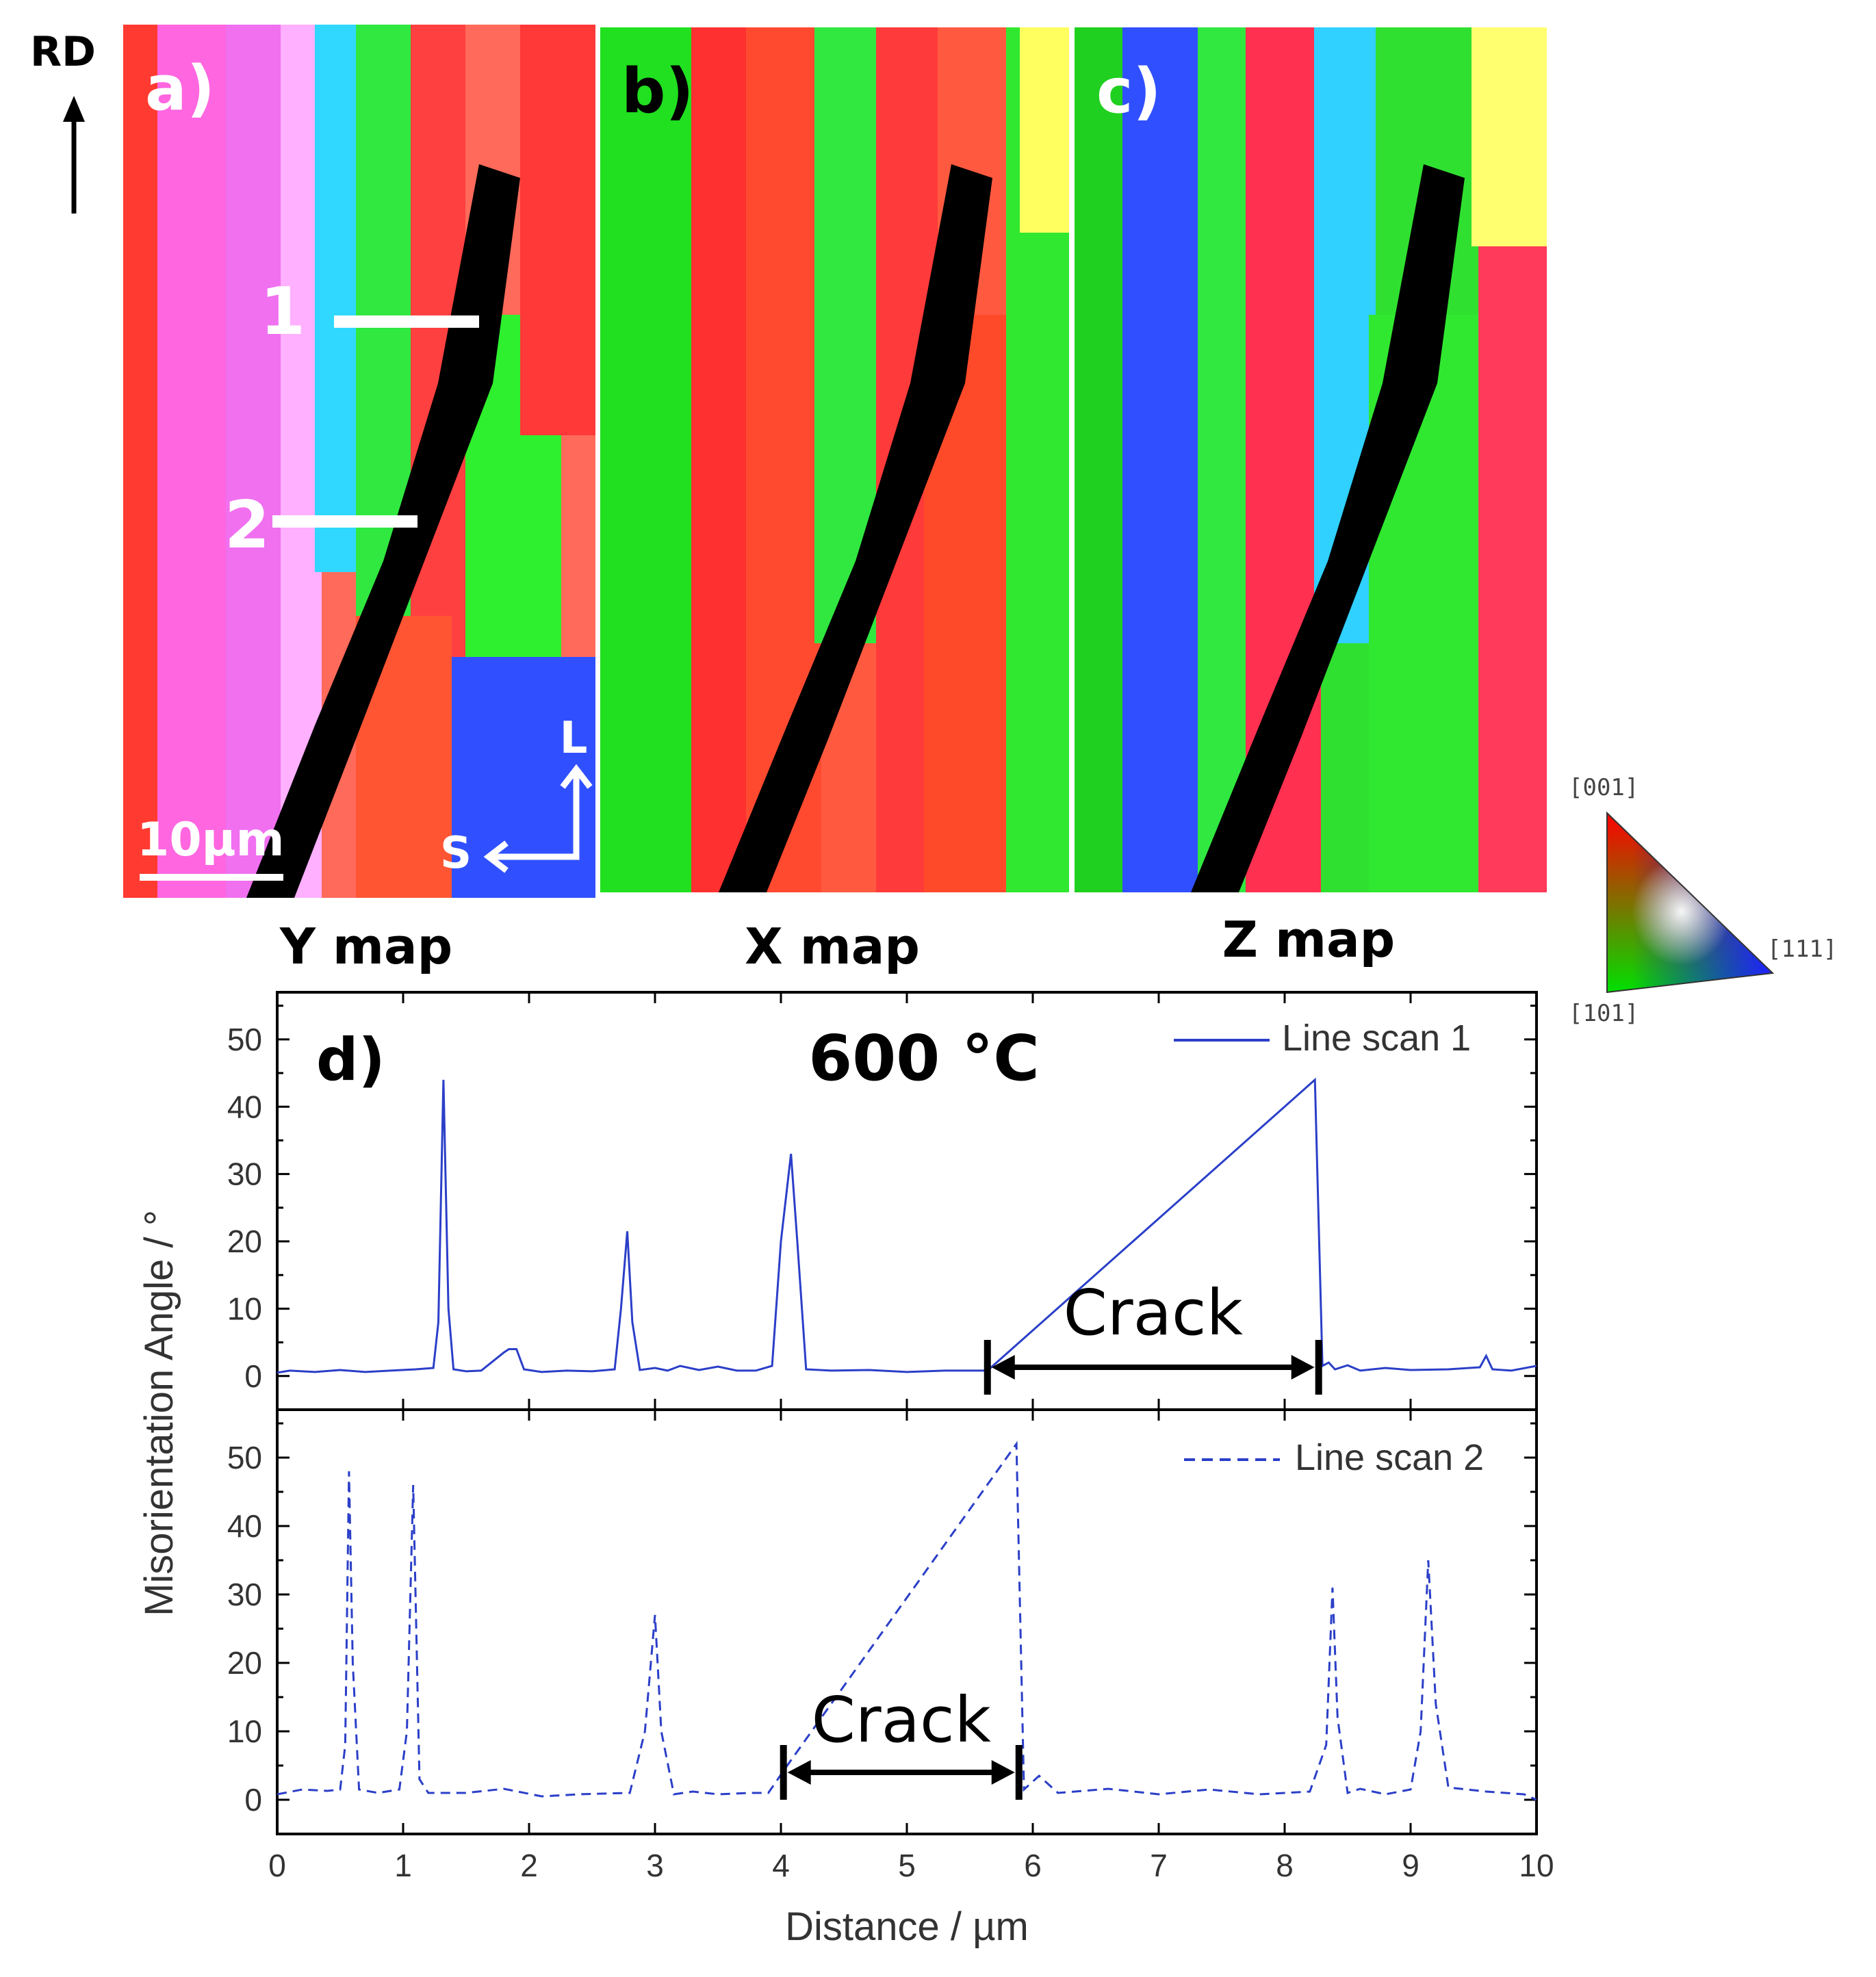 This screenshot has width=1876, height=1977. What do you see at coordinates (577, 776) in the screenshot?
I see `axis-arrowhead-l` at bounding box center [577, 776].